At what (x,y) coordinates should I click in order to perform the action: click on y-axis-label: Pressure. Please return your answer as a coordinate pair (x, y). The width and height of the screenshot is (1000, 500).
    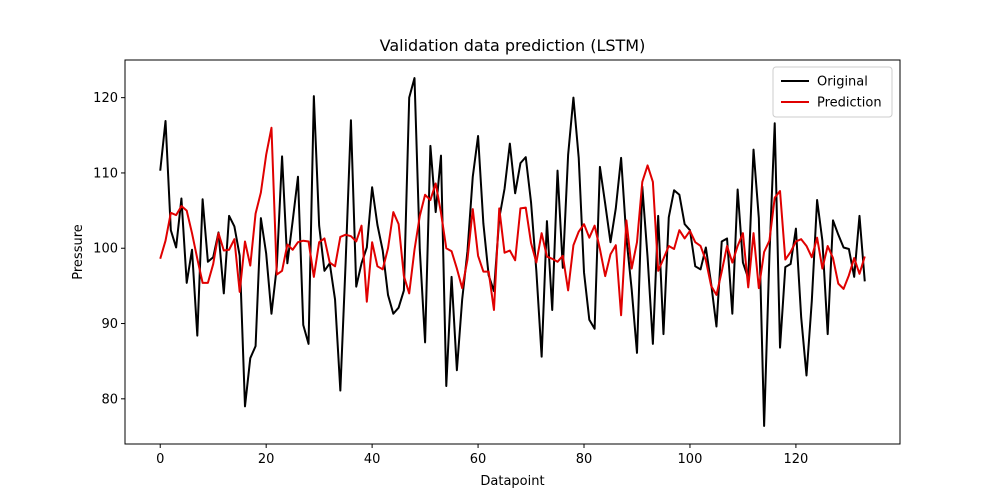
    Looking at the image, I should click on (78, 252).